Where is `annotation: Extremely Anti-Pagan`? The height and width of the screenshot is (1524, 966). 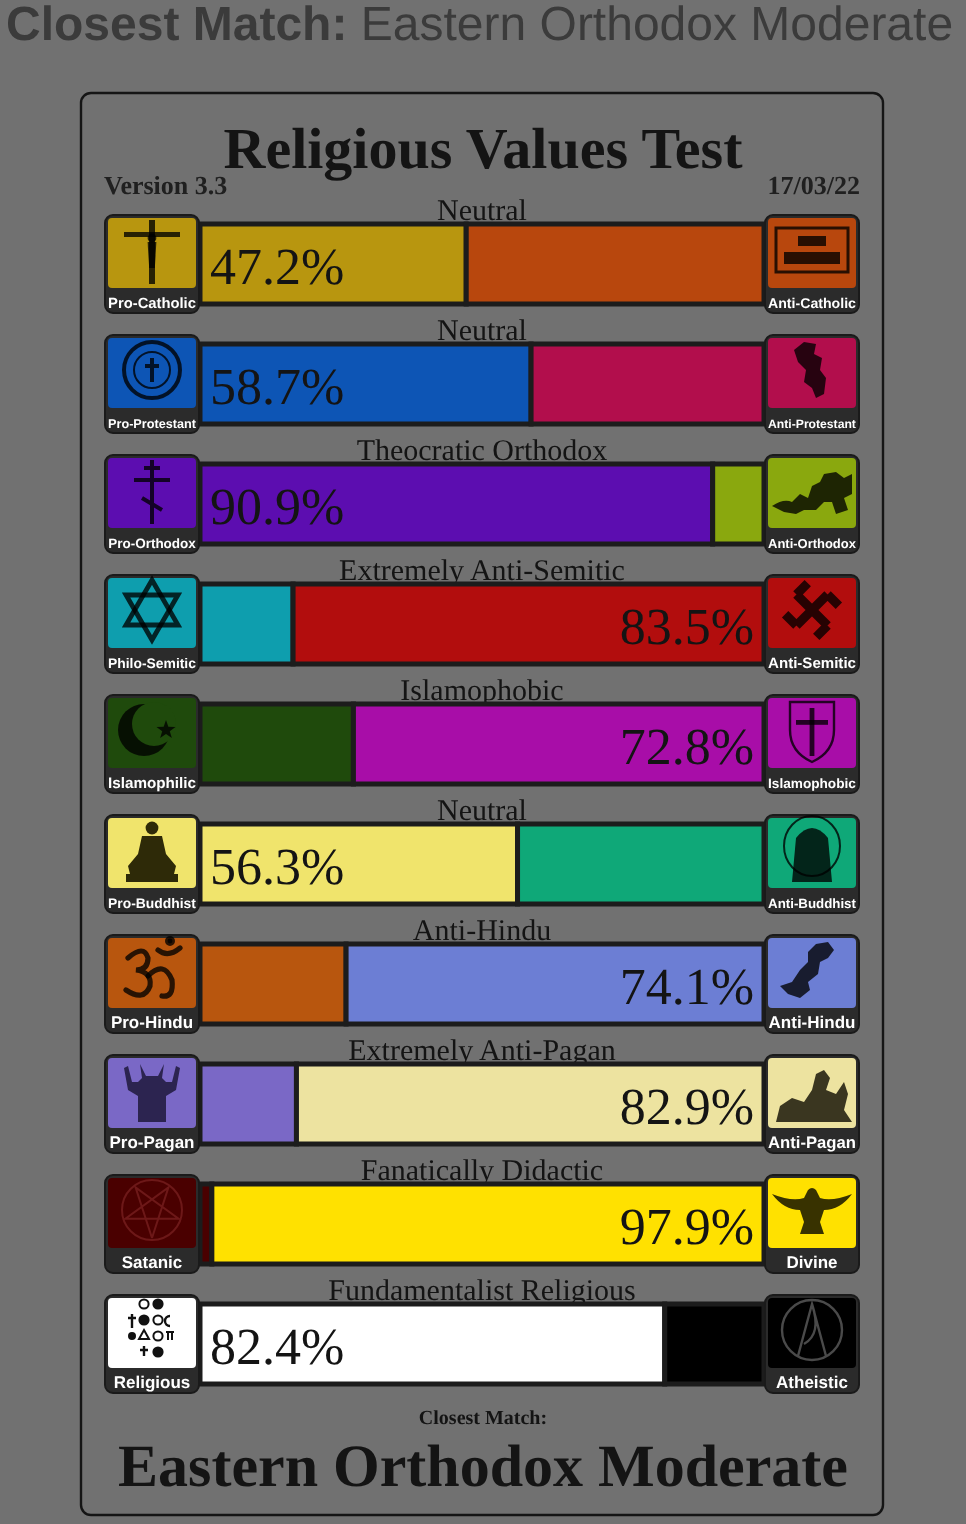
annotation: Extremely Anti-Pagan is located at coordinates (482, 1052).